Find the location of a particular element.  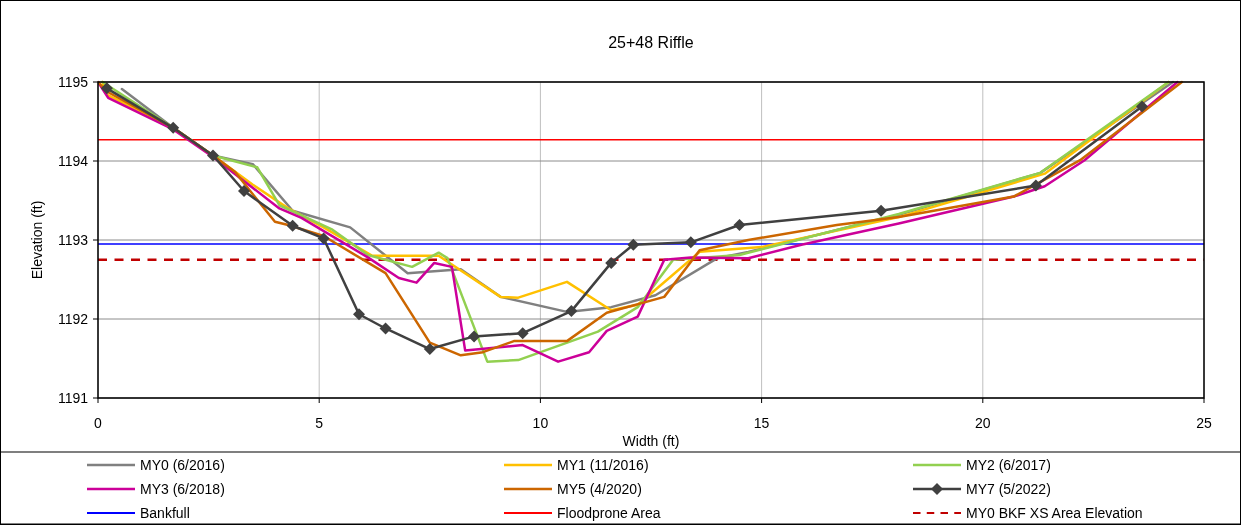

y-tick-label: 1193 is located at coordinates (73, 239).